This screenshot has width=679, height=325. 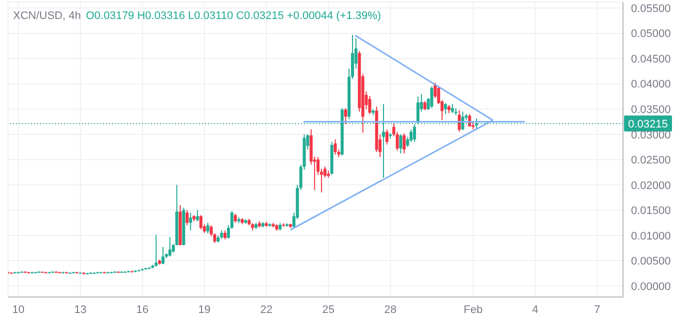 I want to click on y-tick-label: 0.03500, so click(x=651, y=110).